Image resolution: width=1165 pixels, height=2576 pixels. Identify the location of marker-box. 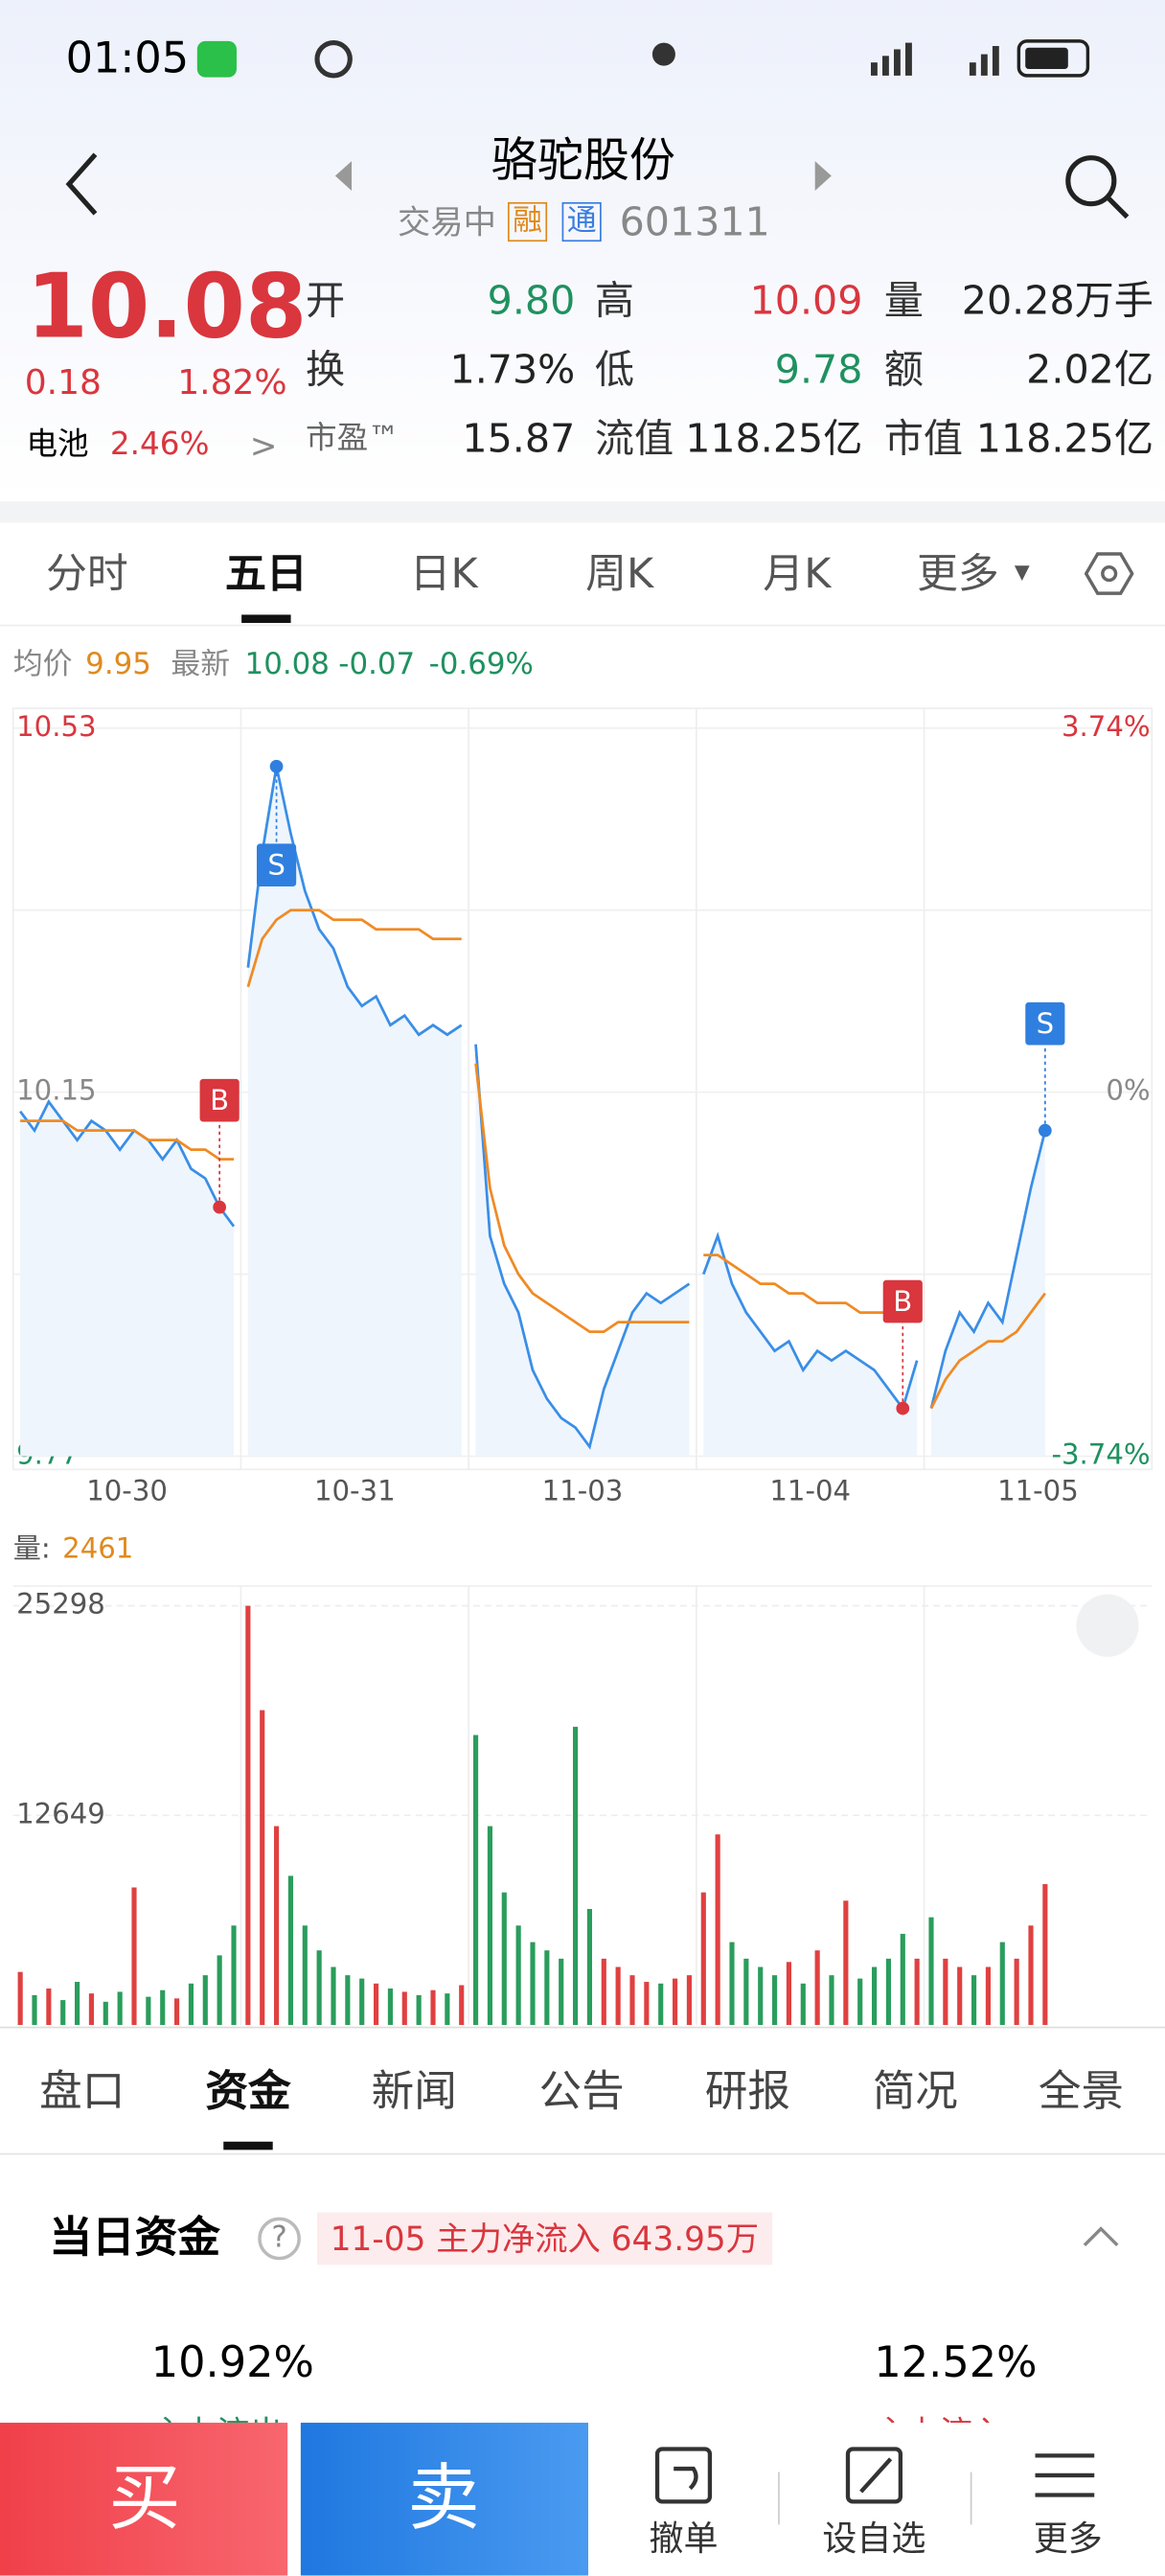
(903, 1301).